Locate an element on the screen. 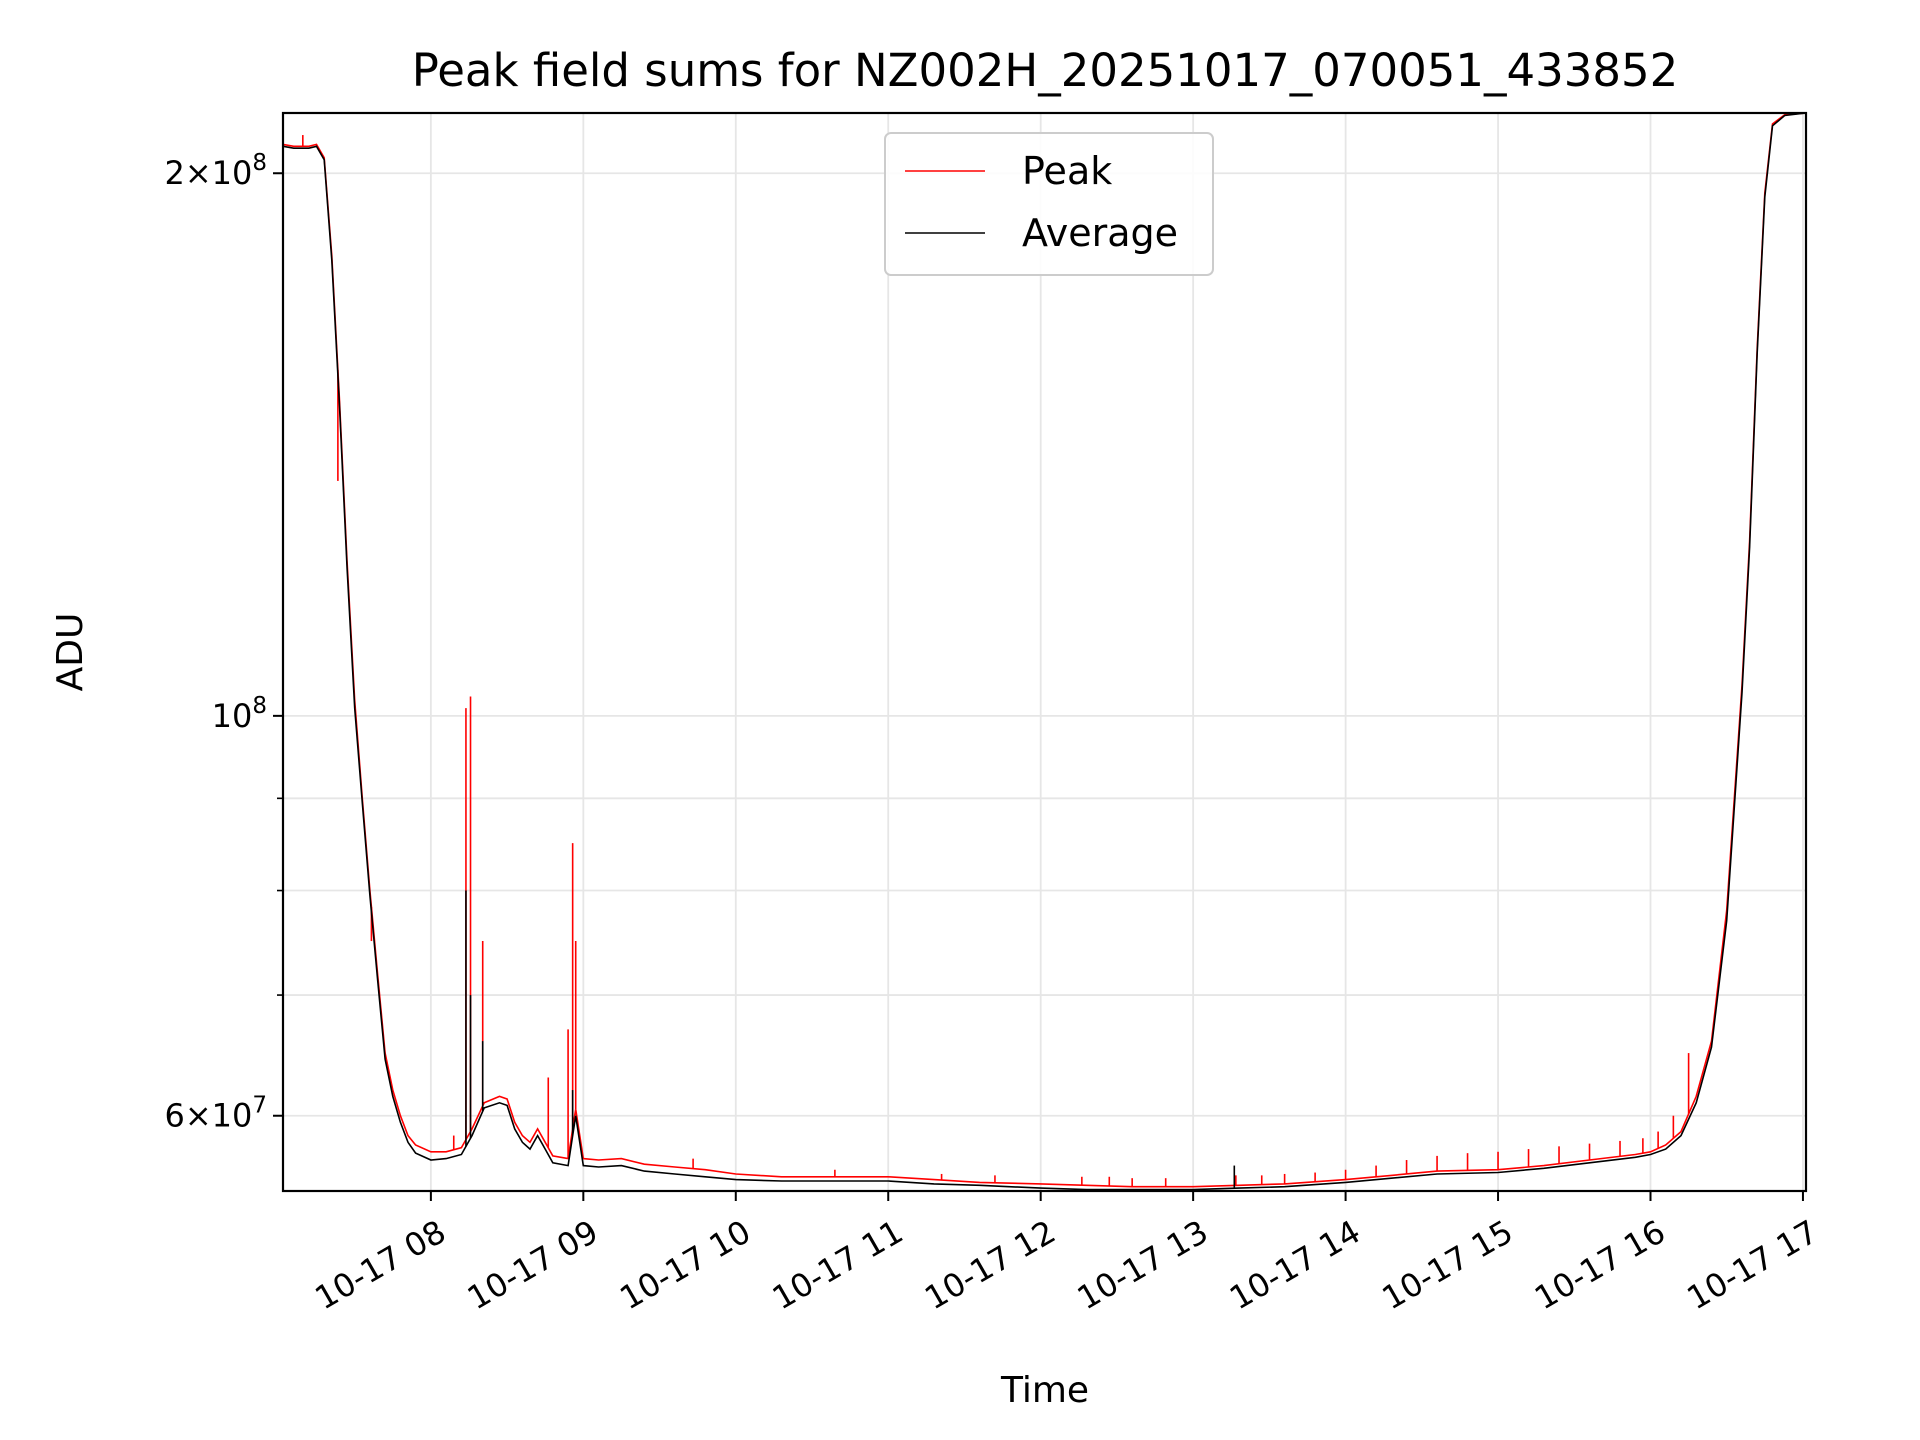  y-tick-label: 2×10⁸ is located at coordinates (215, 171).